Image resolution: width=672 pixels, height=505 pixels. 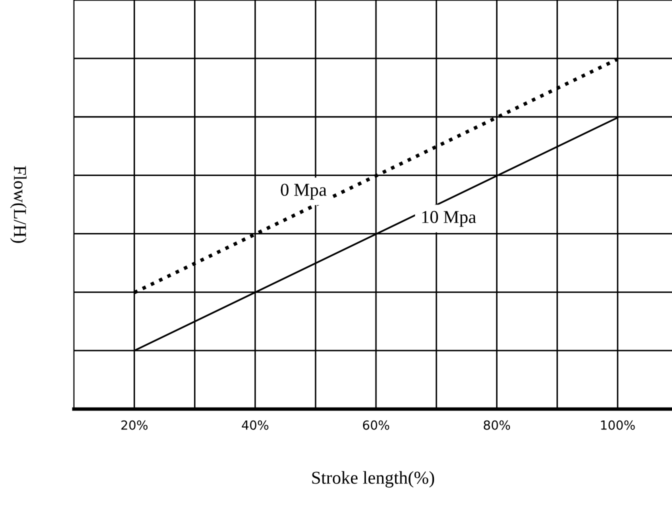 I want to click on series-label: 0 Mpa, so click(x=303, y=192).